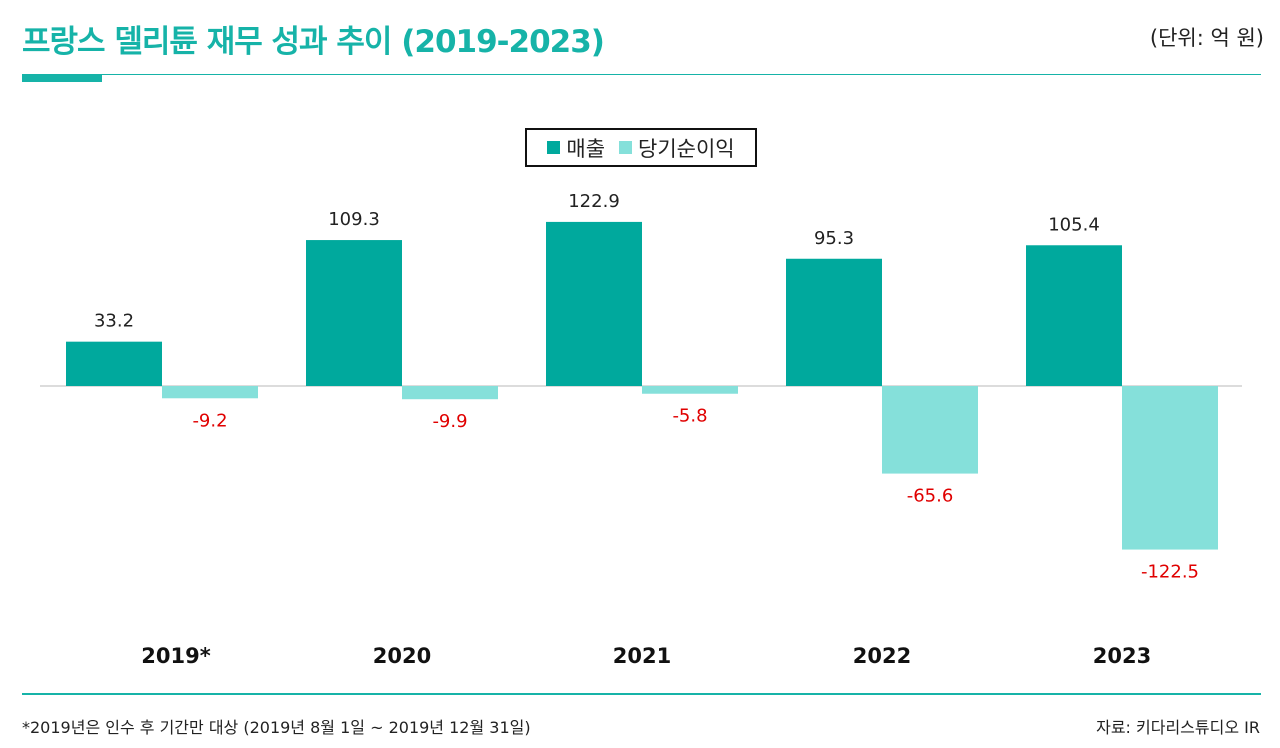  Describe the element at coordinates (834, 238) in the screenshot. I see `value-label-revenue-3: 95.3` at that location.